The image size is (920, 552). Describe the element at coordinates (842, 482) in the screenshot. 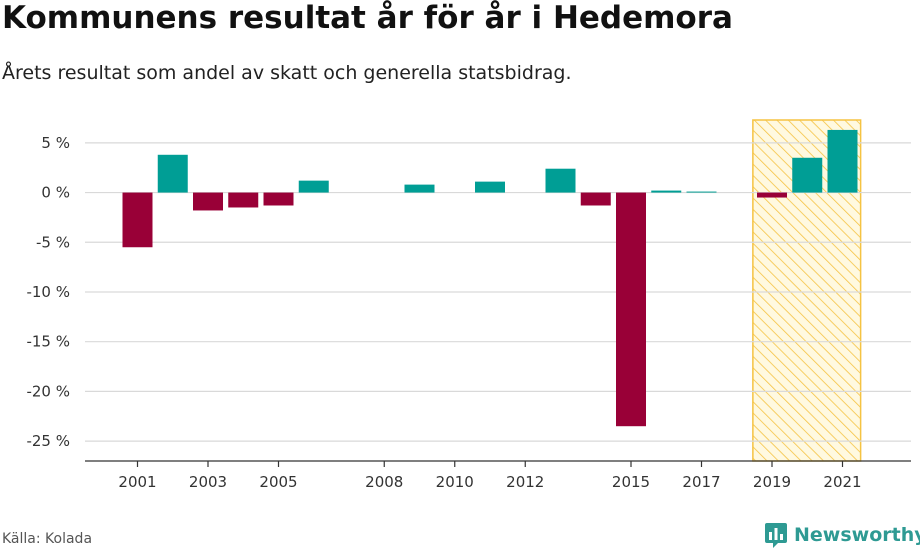

I see `x-tick-label: 2021` at that location.